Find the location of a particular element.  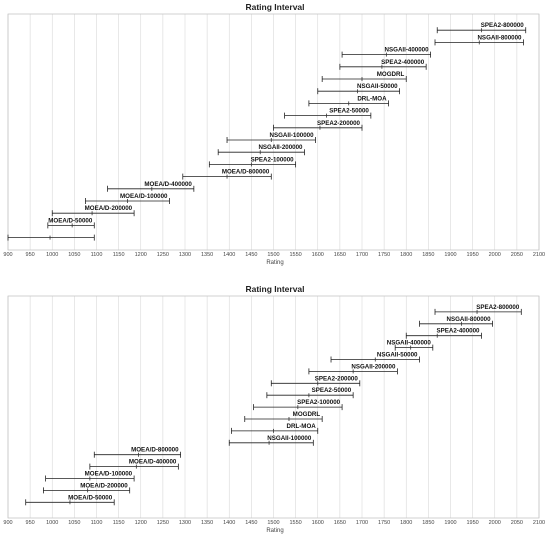

x-tick-label: 950 is located at coordinates (30, 255).